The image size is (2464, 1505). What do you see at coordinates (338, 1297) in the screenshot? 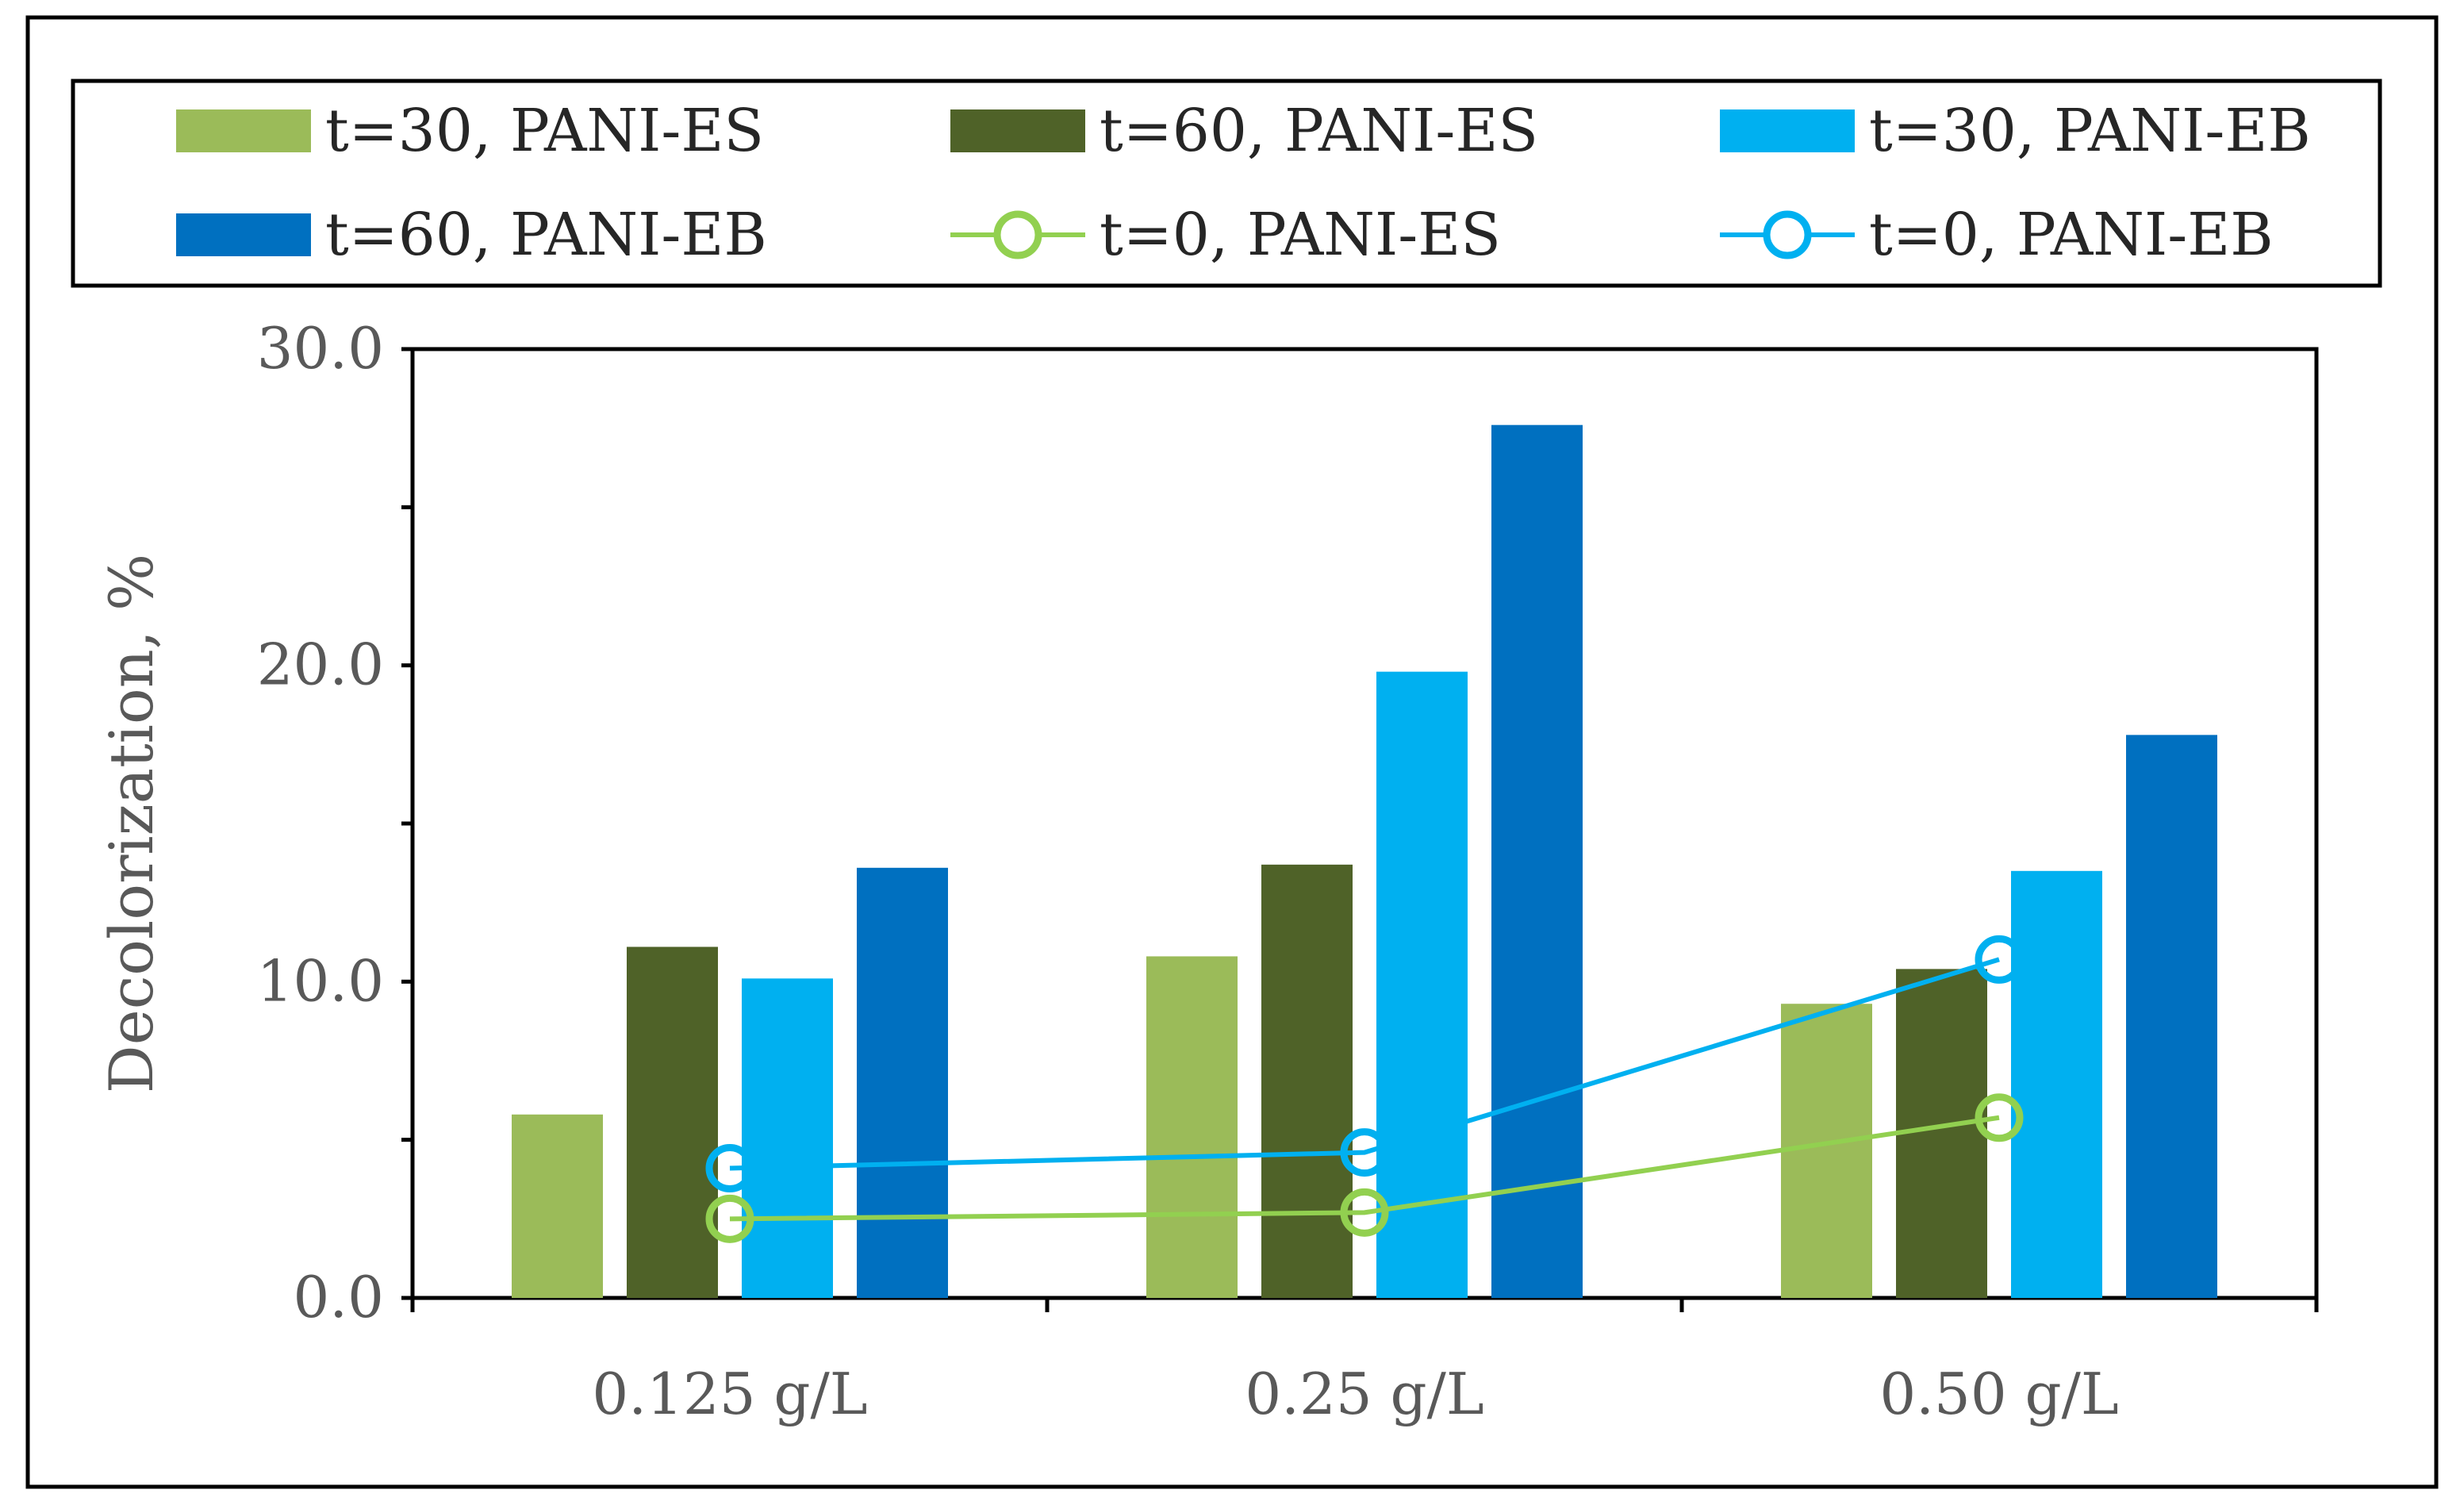
I see `y-tick-label: 0.0` at bounding box center [338, 1297].